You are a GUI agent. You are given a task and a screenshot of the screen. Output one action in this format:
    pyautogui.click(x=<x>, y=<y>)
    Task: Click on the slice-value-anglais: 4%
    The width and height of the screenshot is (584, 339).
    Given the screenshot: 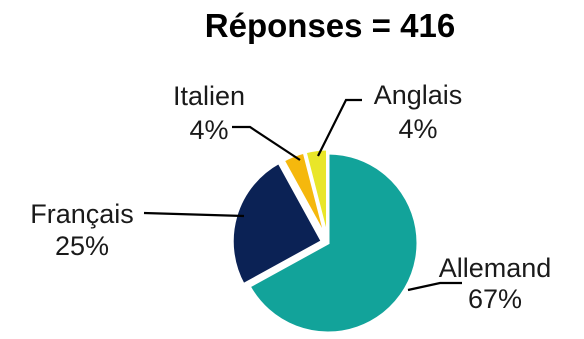 What is the action you would take?
    pyautogui.click(x=417, y=129)
    